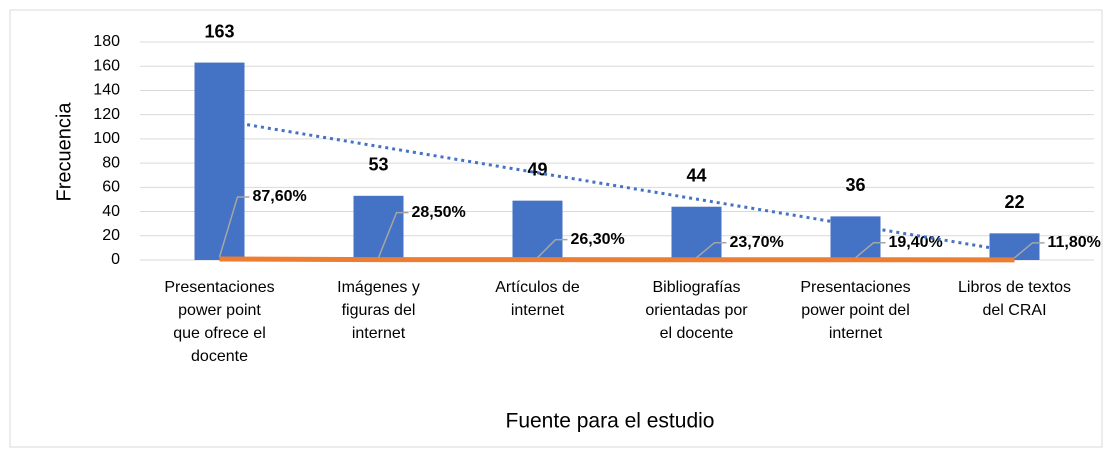  I want to click on x-tick-label: Presentaciones power point del internet, so click(855, 310).